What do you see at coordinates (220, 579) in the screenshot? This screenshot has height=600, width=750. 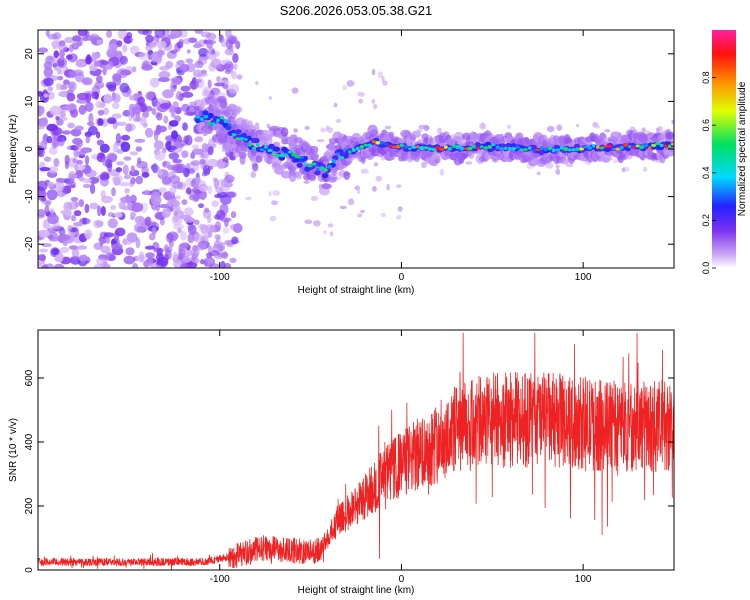 I see `x-tick-label: -100` at bounding box center [220, 579].